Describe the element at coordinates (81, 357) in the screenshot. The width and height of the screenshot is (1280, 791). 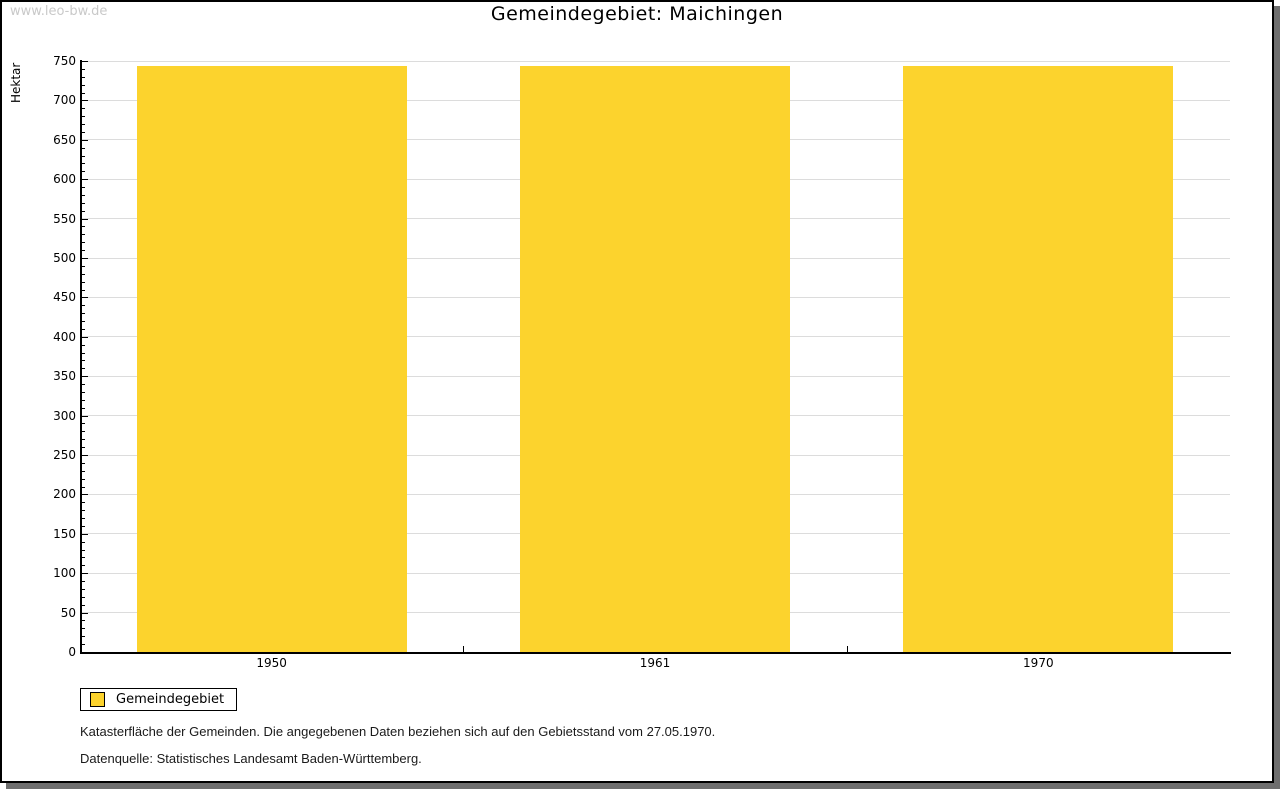
I see `y-axis-line` at that location.